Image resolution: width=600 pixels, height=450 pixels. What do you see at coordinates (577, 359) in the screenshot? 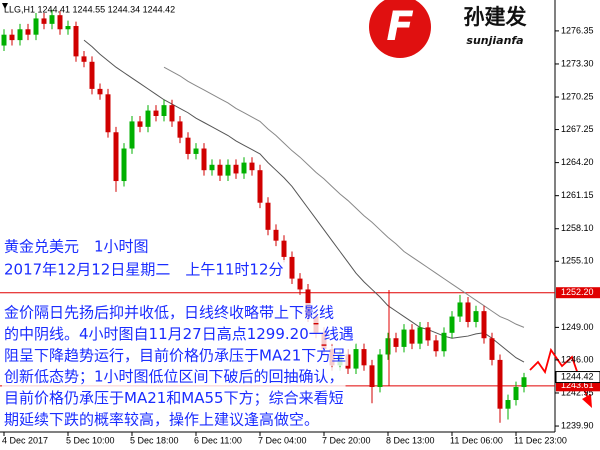
I see `y-tick-label: 1246.00` at bounding box center [577, 359].